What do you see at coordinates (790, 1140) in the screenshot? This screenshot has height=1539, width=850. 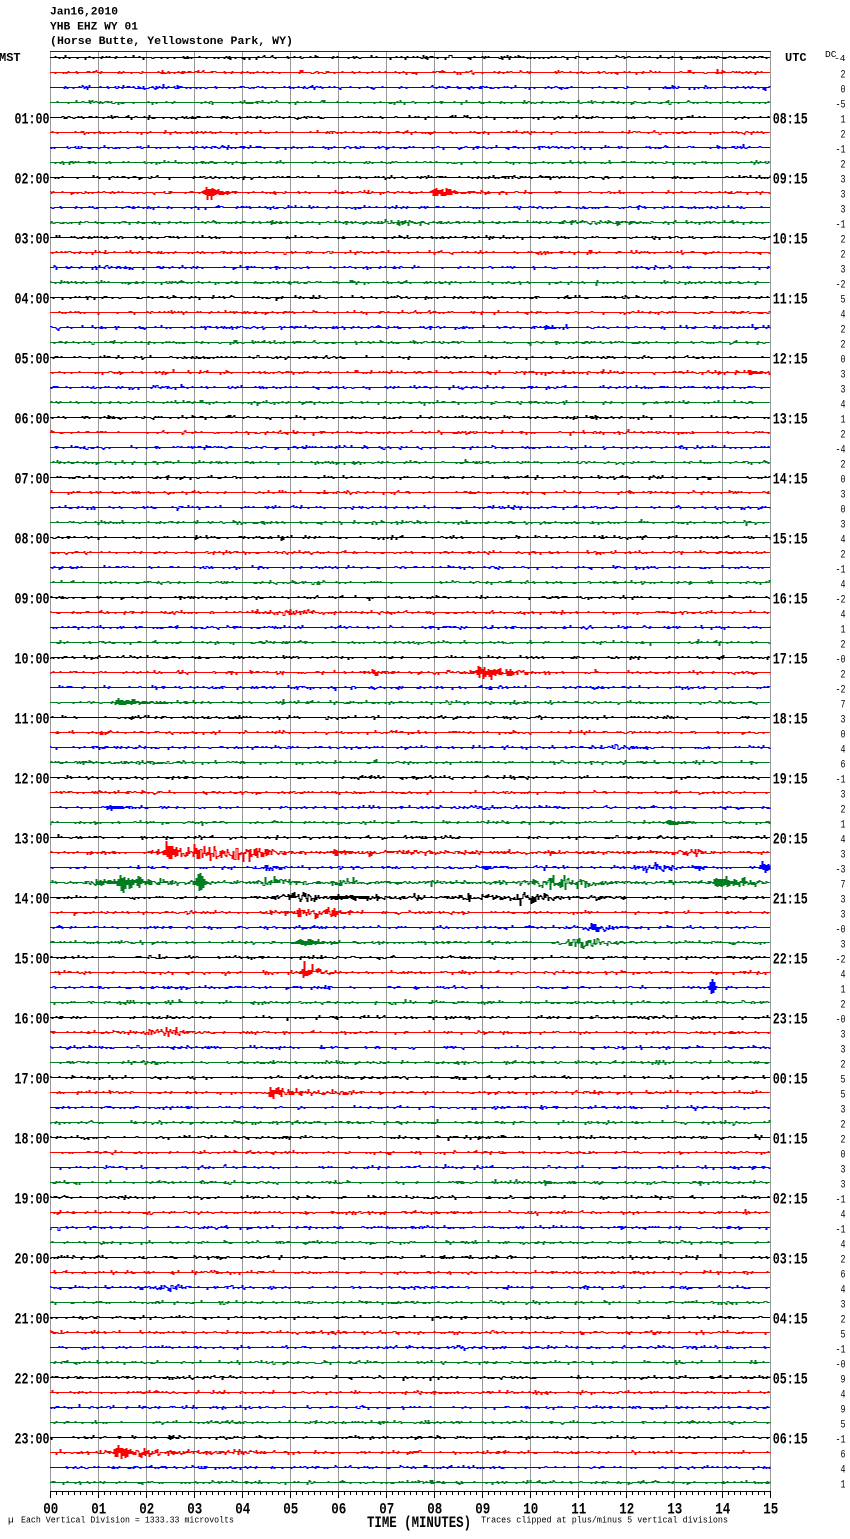 I see `svg-text: 01:15` at bounding box center [790, 1140].